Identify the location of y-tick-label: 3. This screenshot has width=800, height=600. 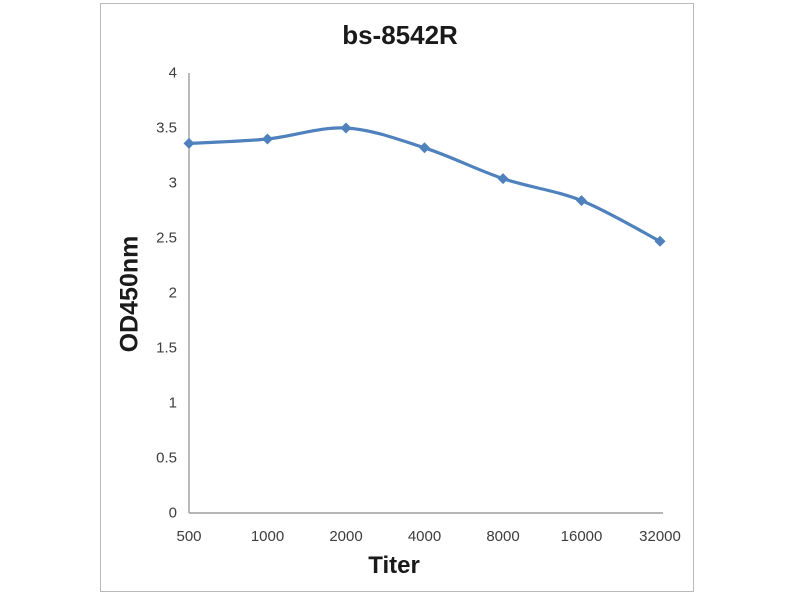
(172, 183).